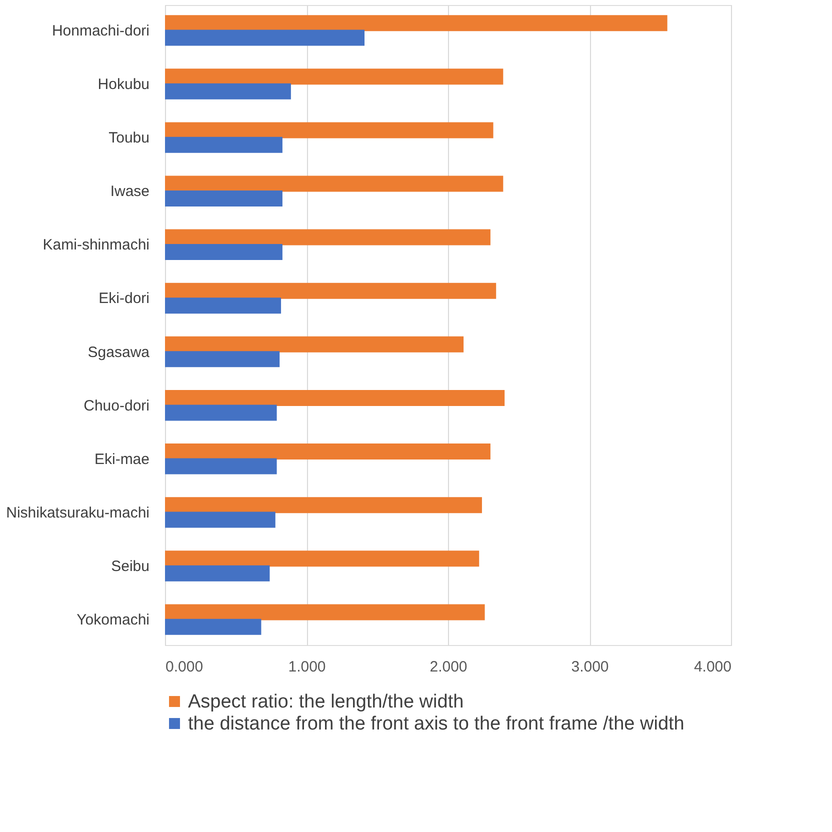 Image resolution: width=832 pixels, height=832 pixels. What do you see at coordinates (117, 405) in the screenshot?
I see `y-tick-label: Chuo-dori` at bounding box center [117, 405].